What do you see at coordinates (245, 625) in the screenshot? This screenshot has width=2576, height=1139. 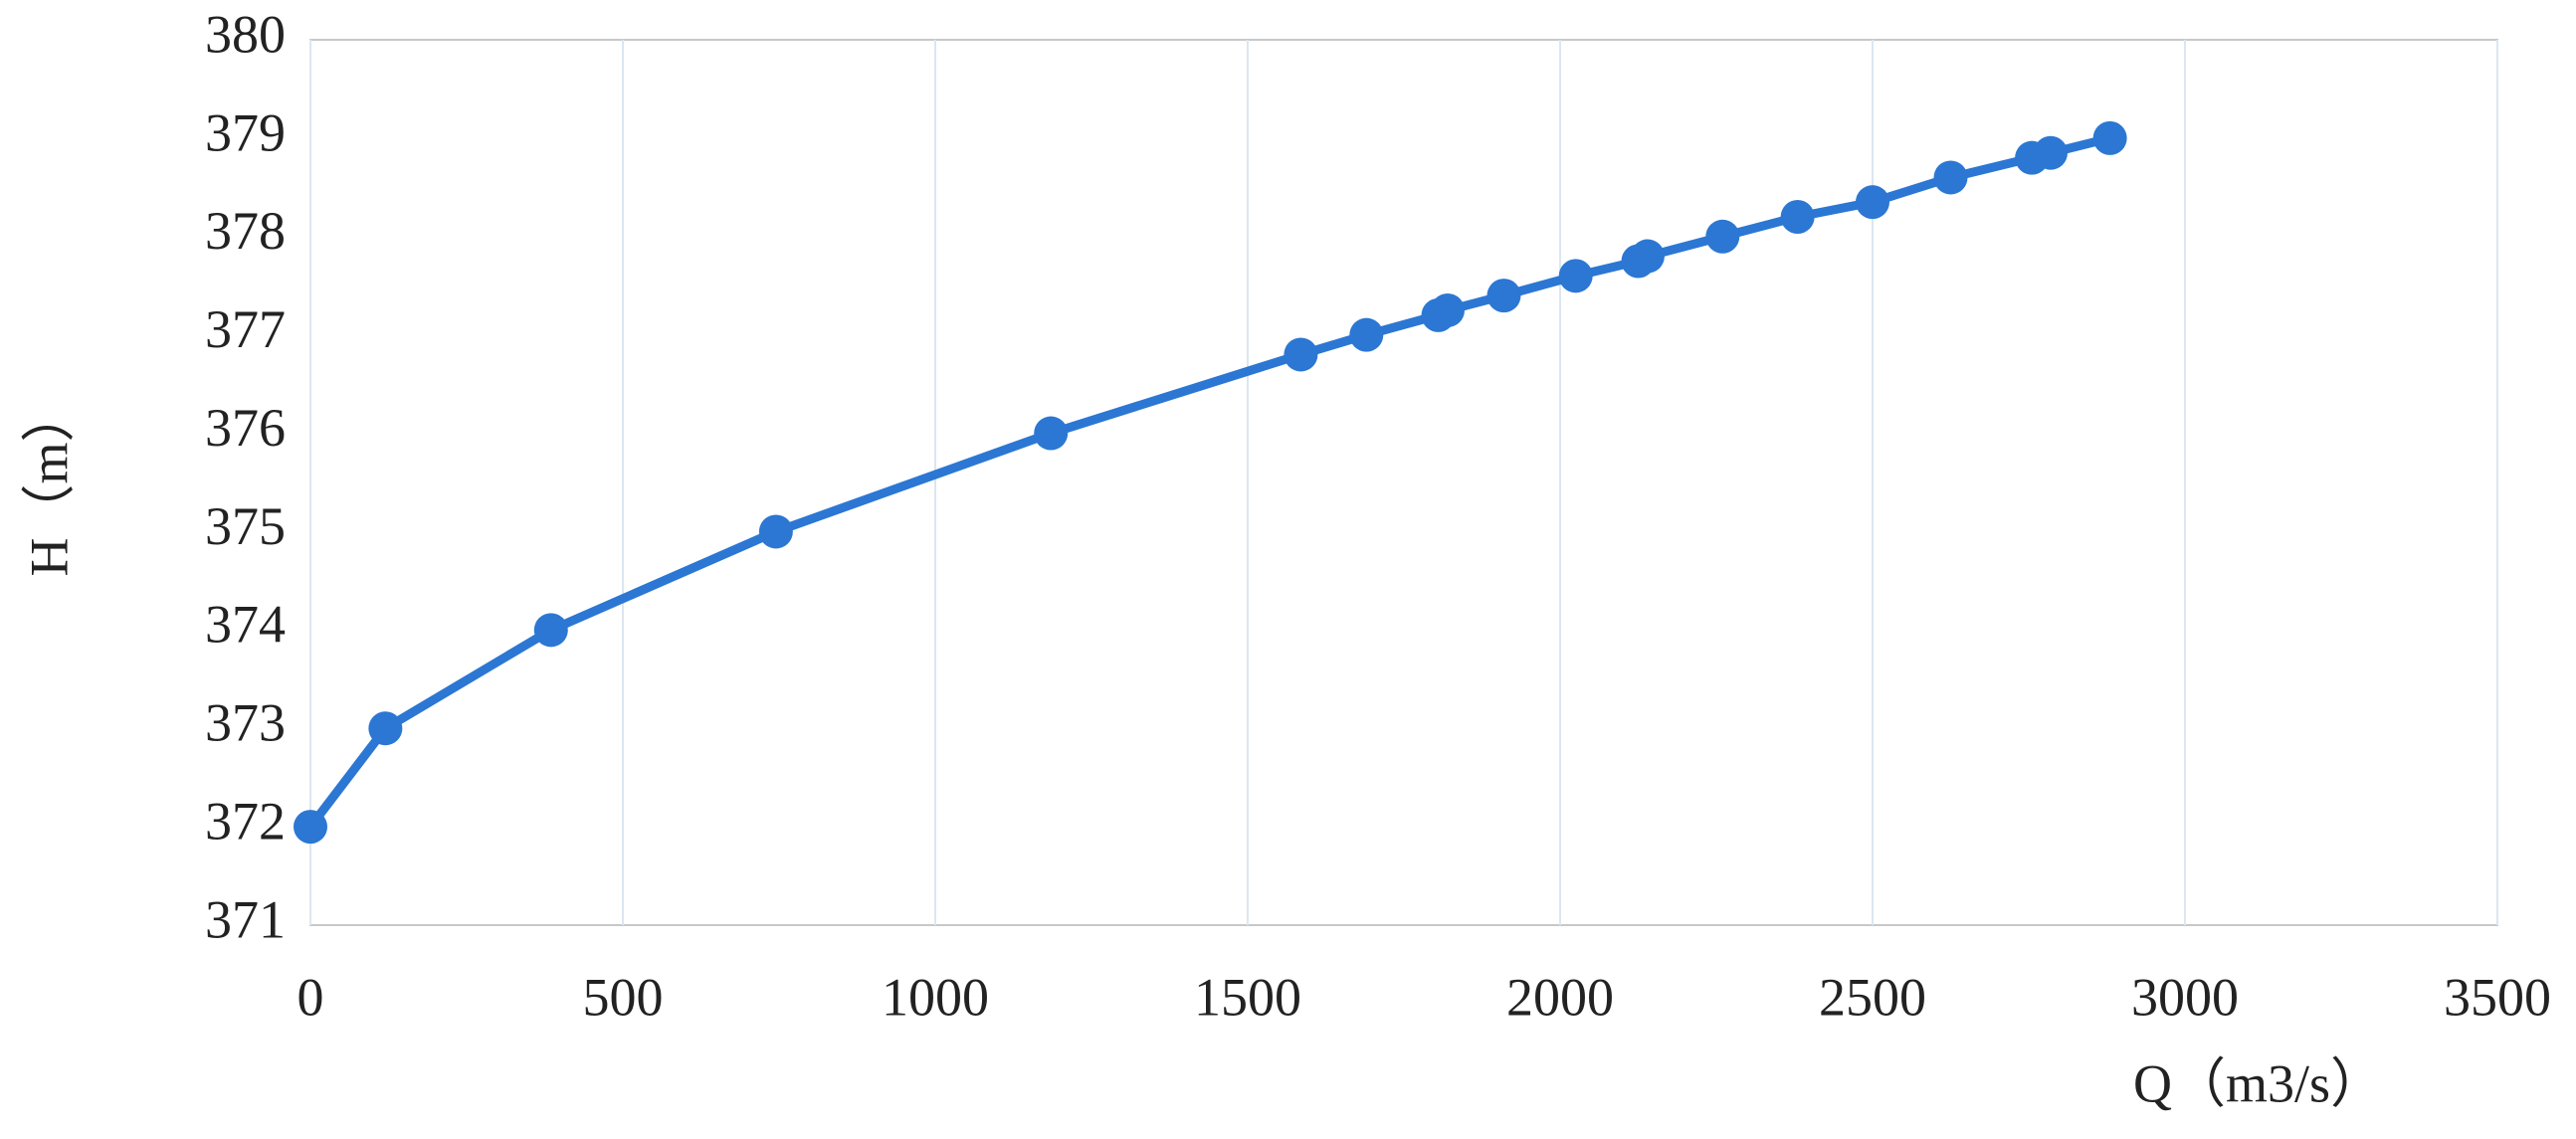 I see `y-tick-label: 374` at bounding box center [245, 625].